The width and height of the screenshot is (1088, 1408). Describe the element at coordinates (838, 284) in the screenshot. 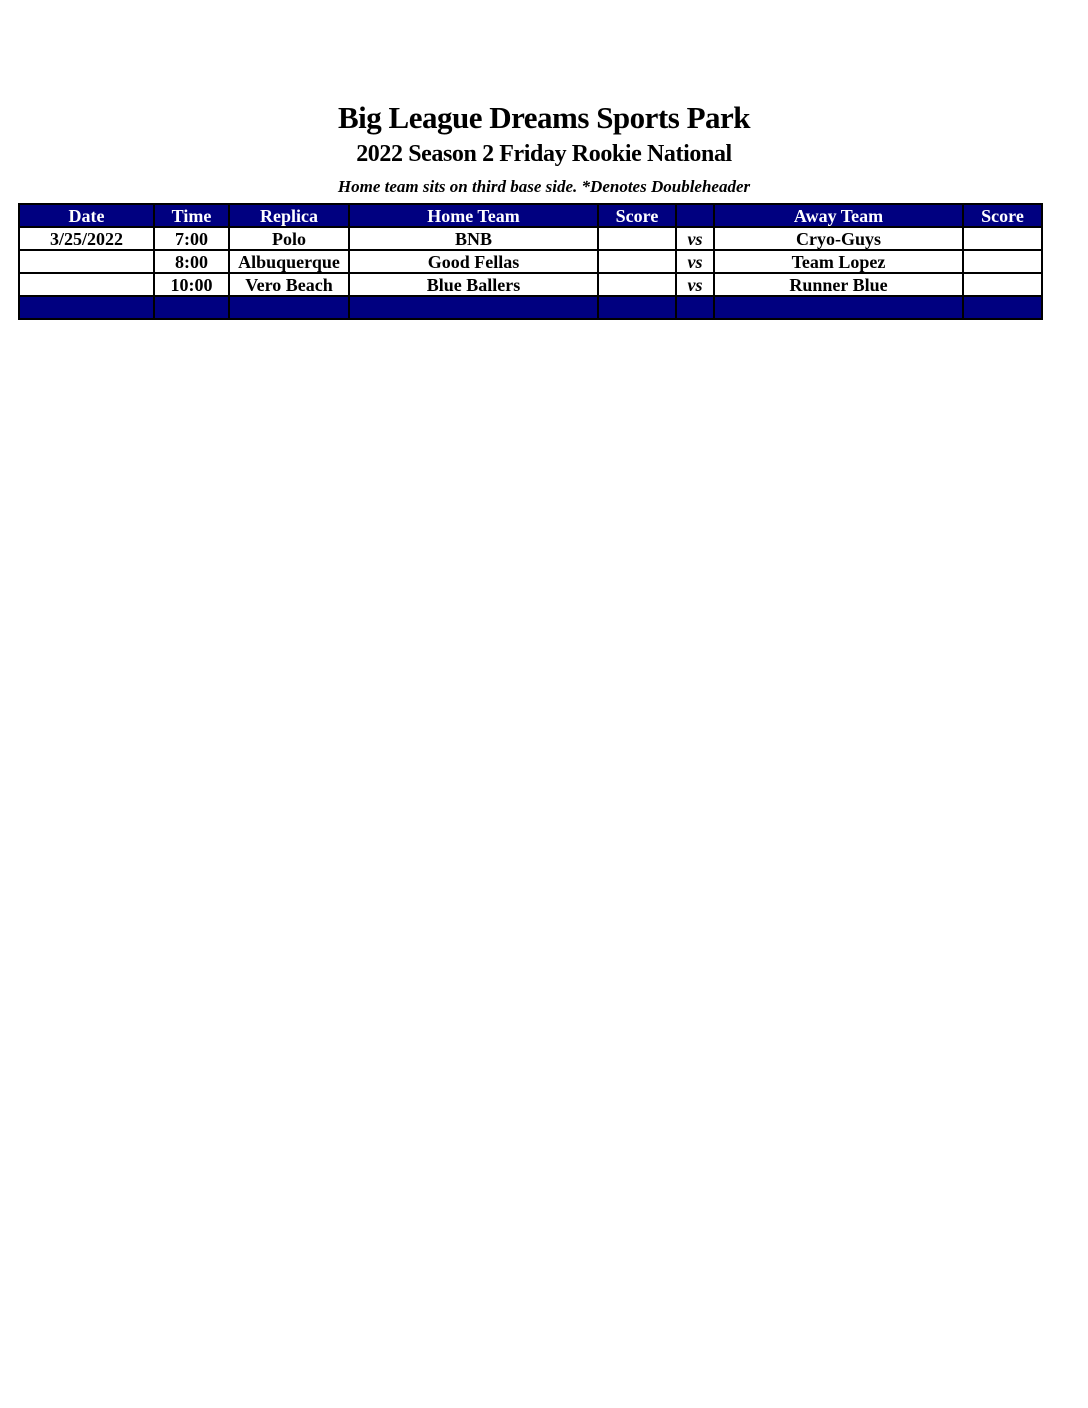

I see `cell-away: Runner Blue` at that location.